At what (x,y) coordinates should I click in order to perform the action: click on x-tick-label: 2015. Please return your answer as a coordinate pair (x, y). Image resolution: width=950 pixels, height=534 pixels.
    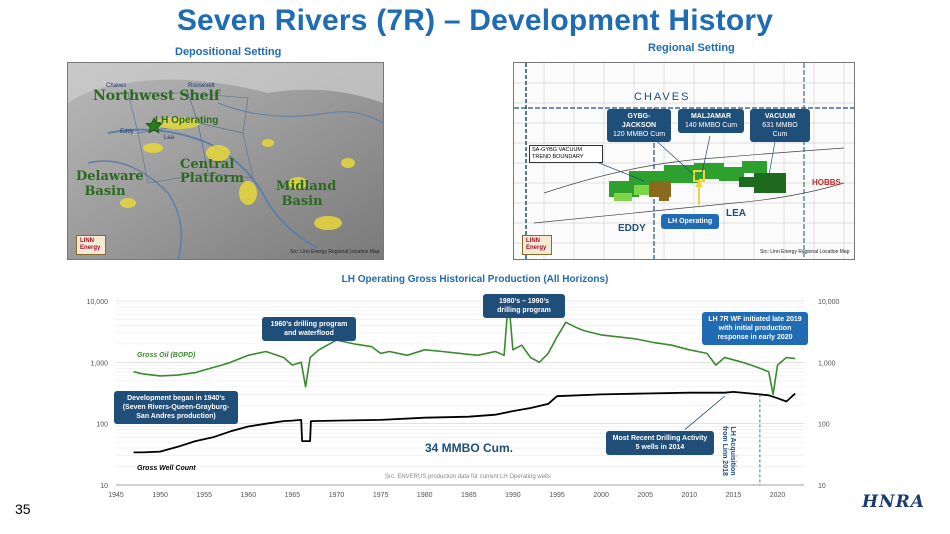
    Looking at the image, I should click on (734, 495).